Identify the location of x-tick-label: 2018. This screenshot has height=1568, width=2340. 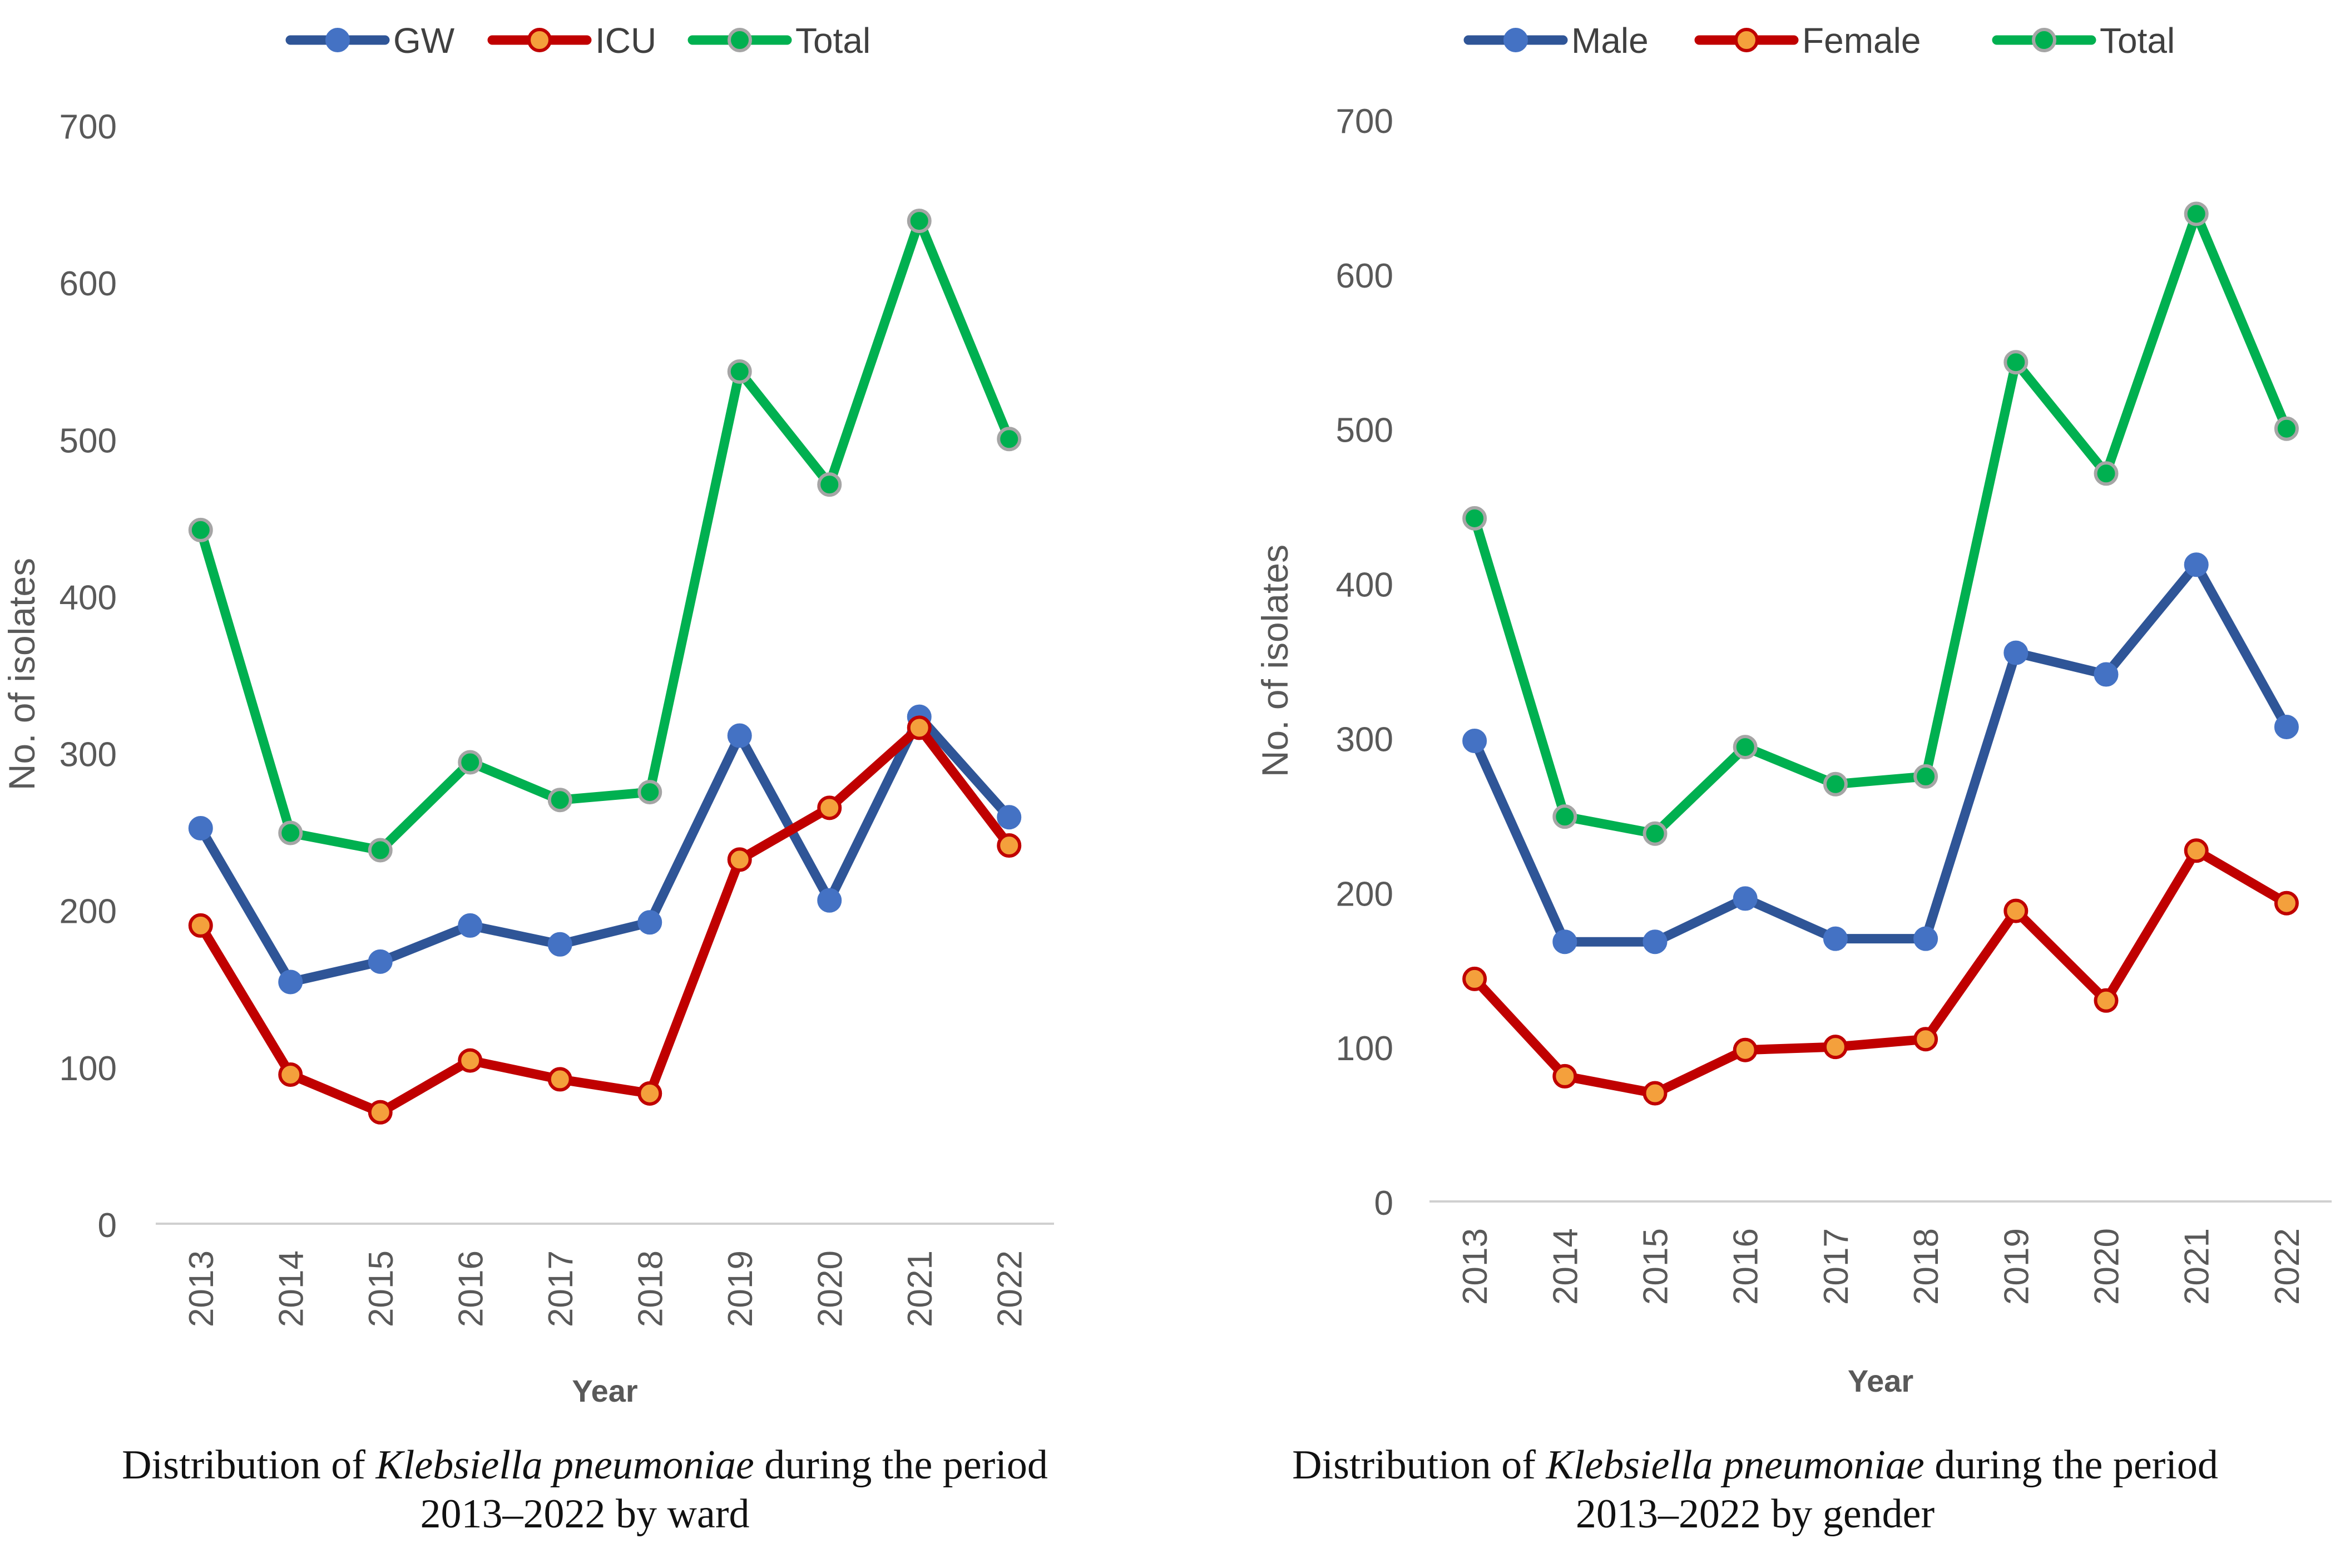
(1927, 1266).